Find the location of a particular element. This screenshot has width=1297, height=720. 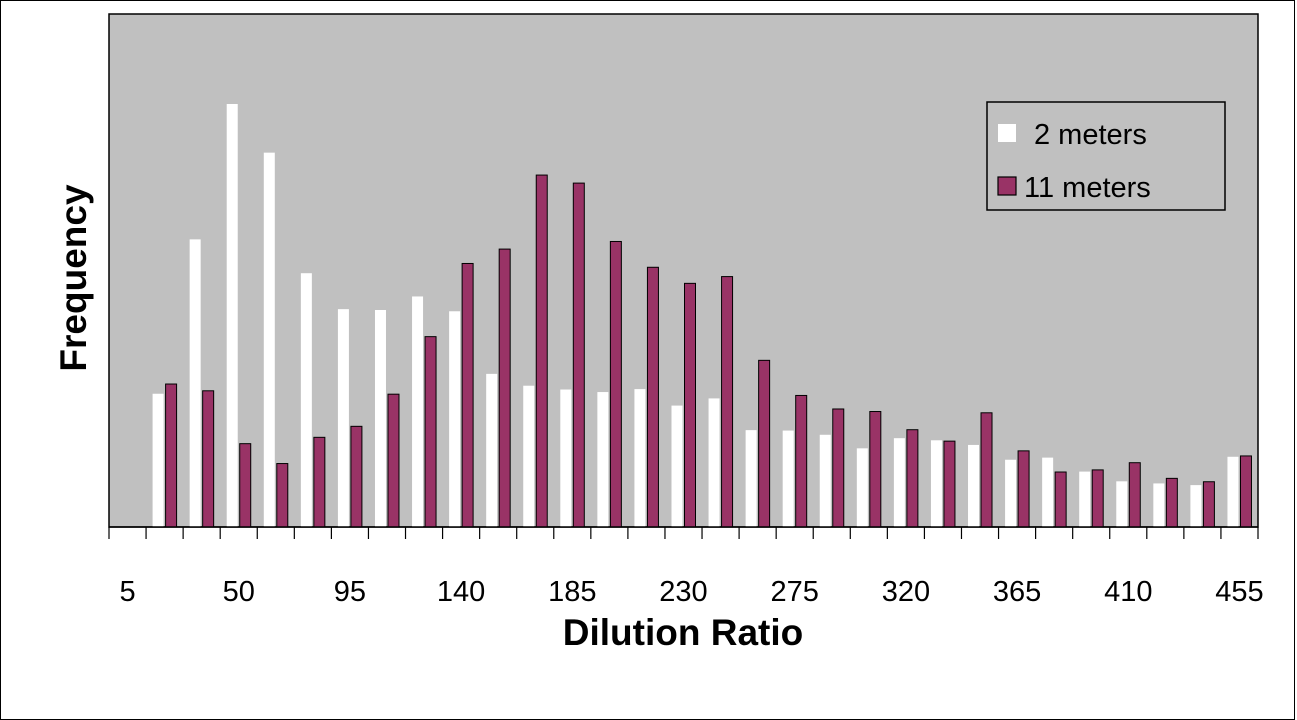

x-axis-title: Dilution Ratio is located at coordinates (683, 632).